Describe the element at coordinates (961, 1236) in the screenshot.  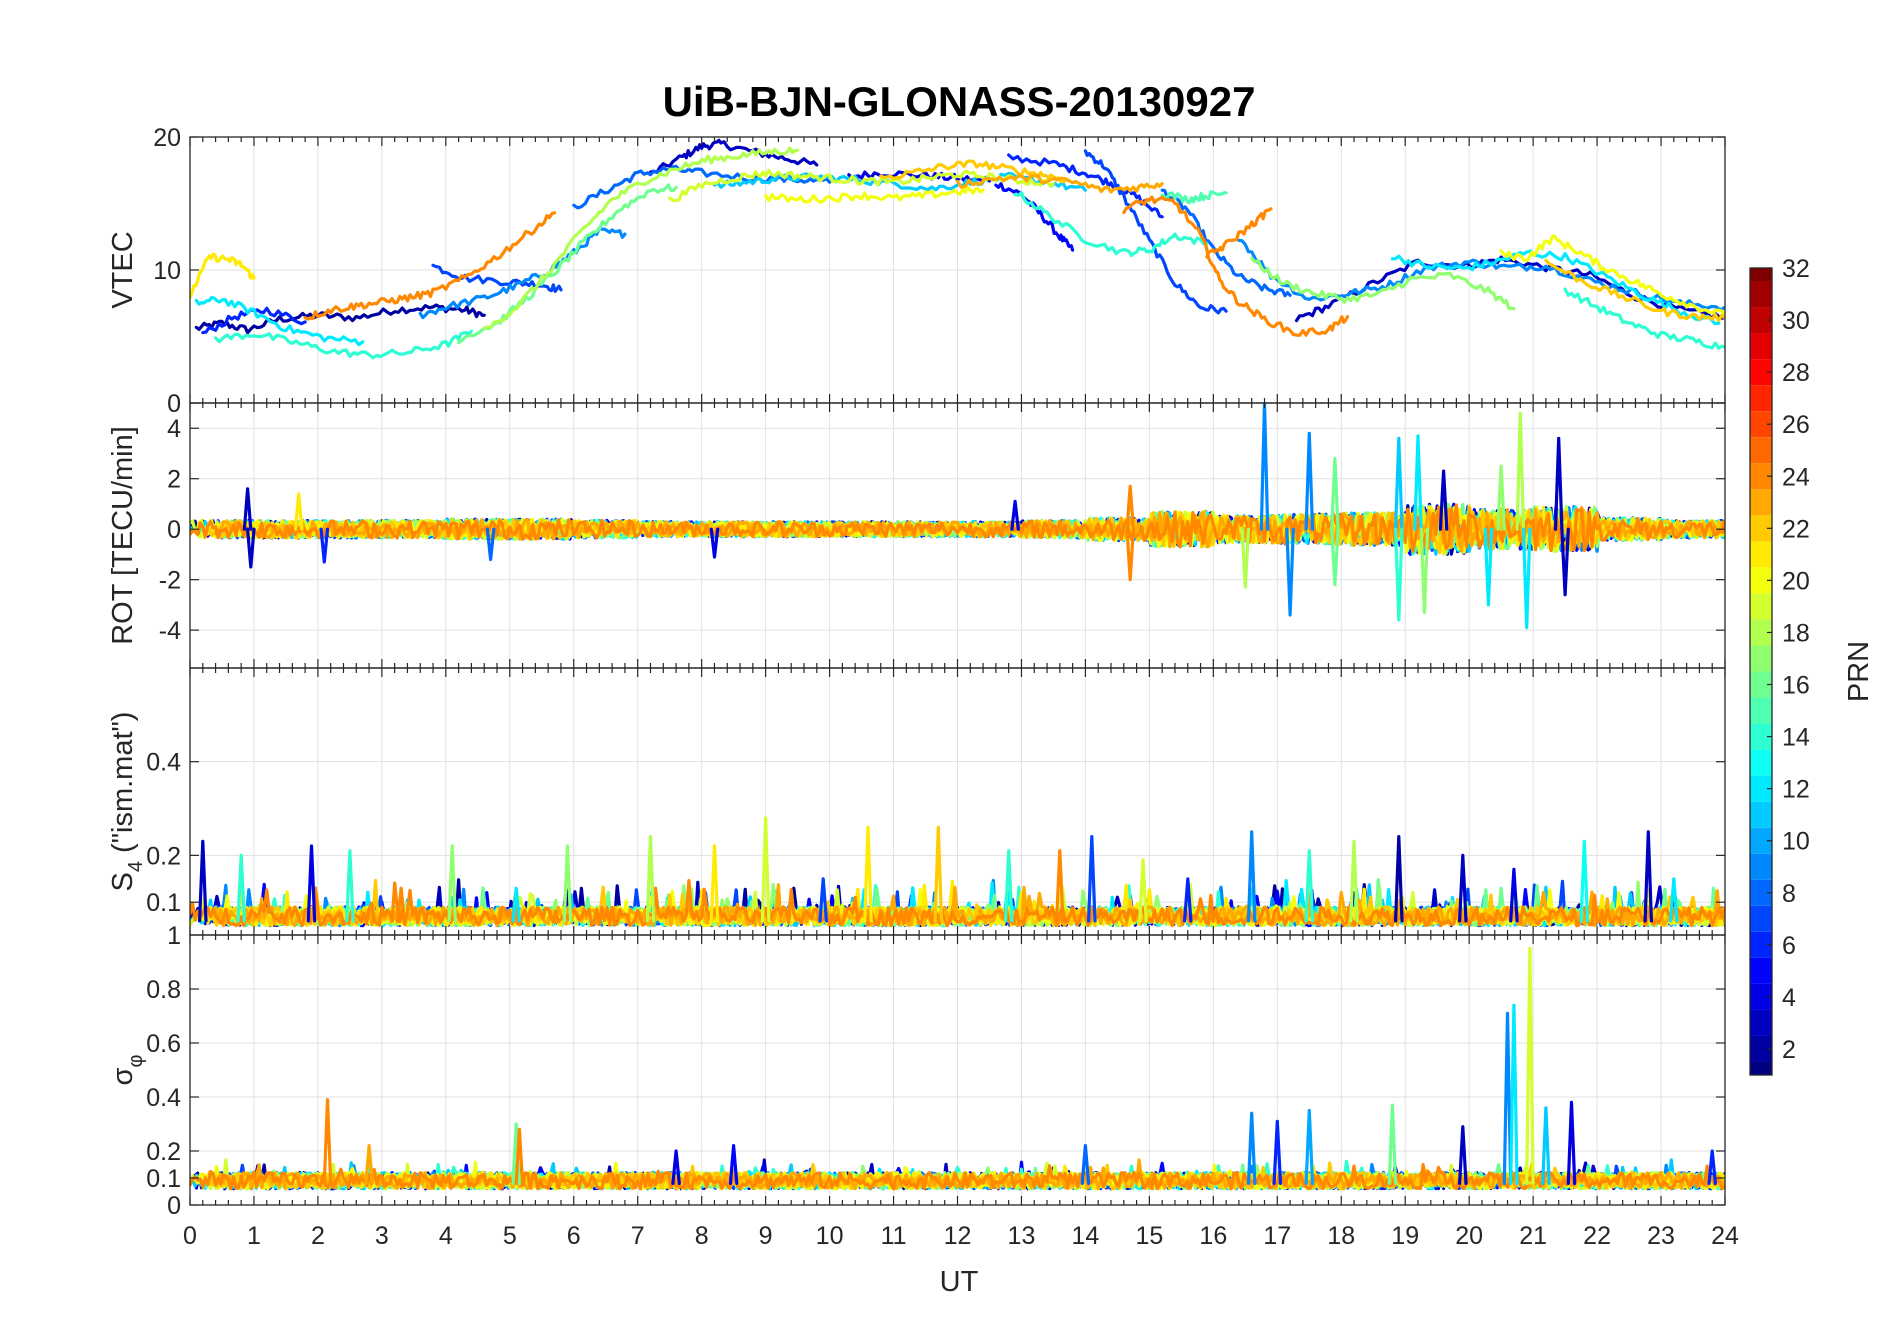
I see `x-tick-labels: 0 1 2 3 4 5 6 7 8 9 10 11 12 13 14 15 16 17 18 19 20 21 22 23 24` at that location.